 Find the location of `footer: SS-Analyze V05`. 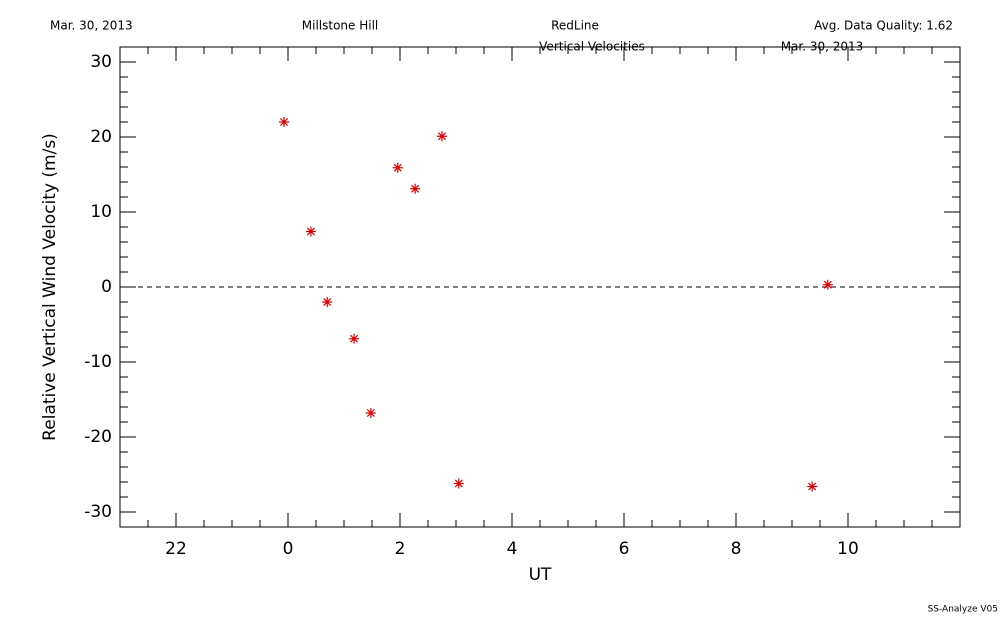

footer: SS-Analyze V05 is located at coordinates (963, 610).